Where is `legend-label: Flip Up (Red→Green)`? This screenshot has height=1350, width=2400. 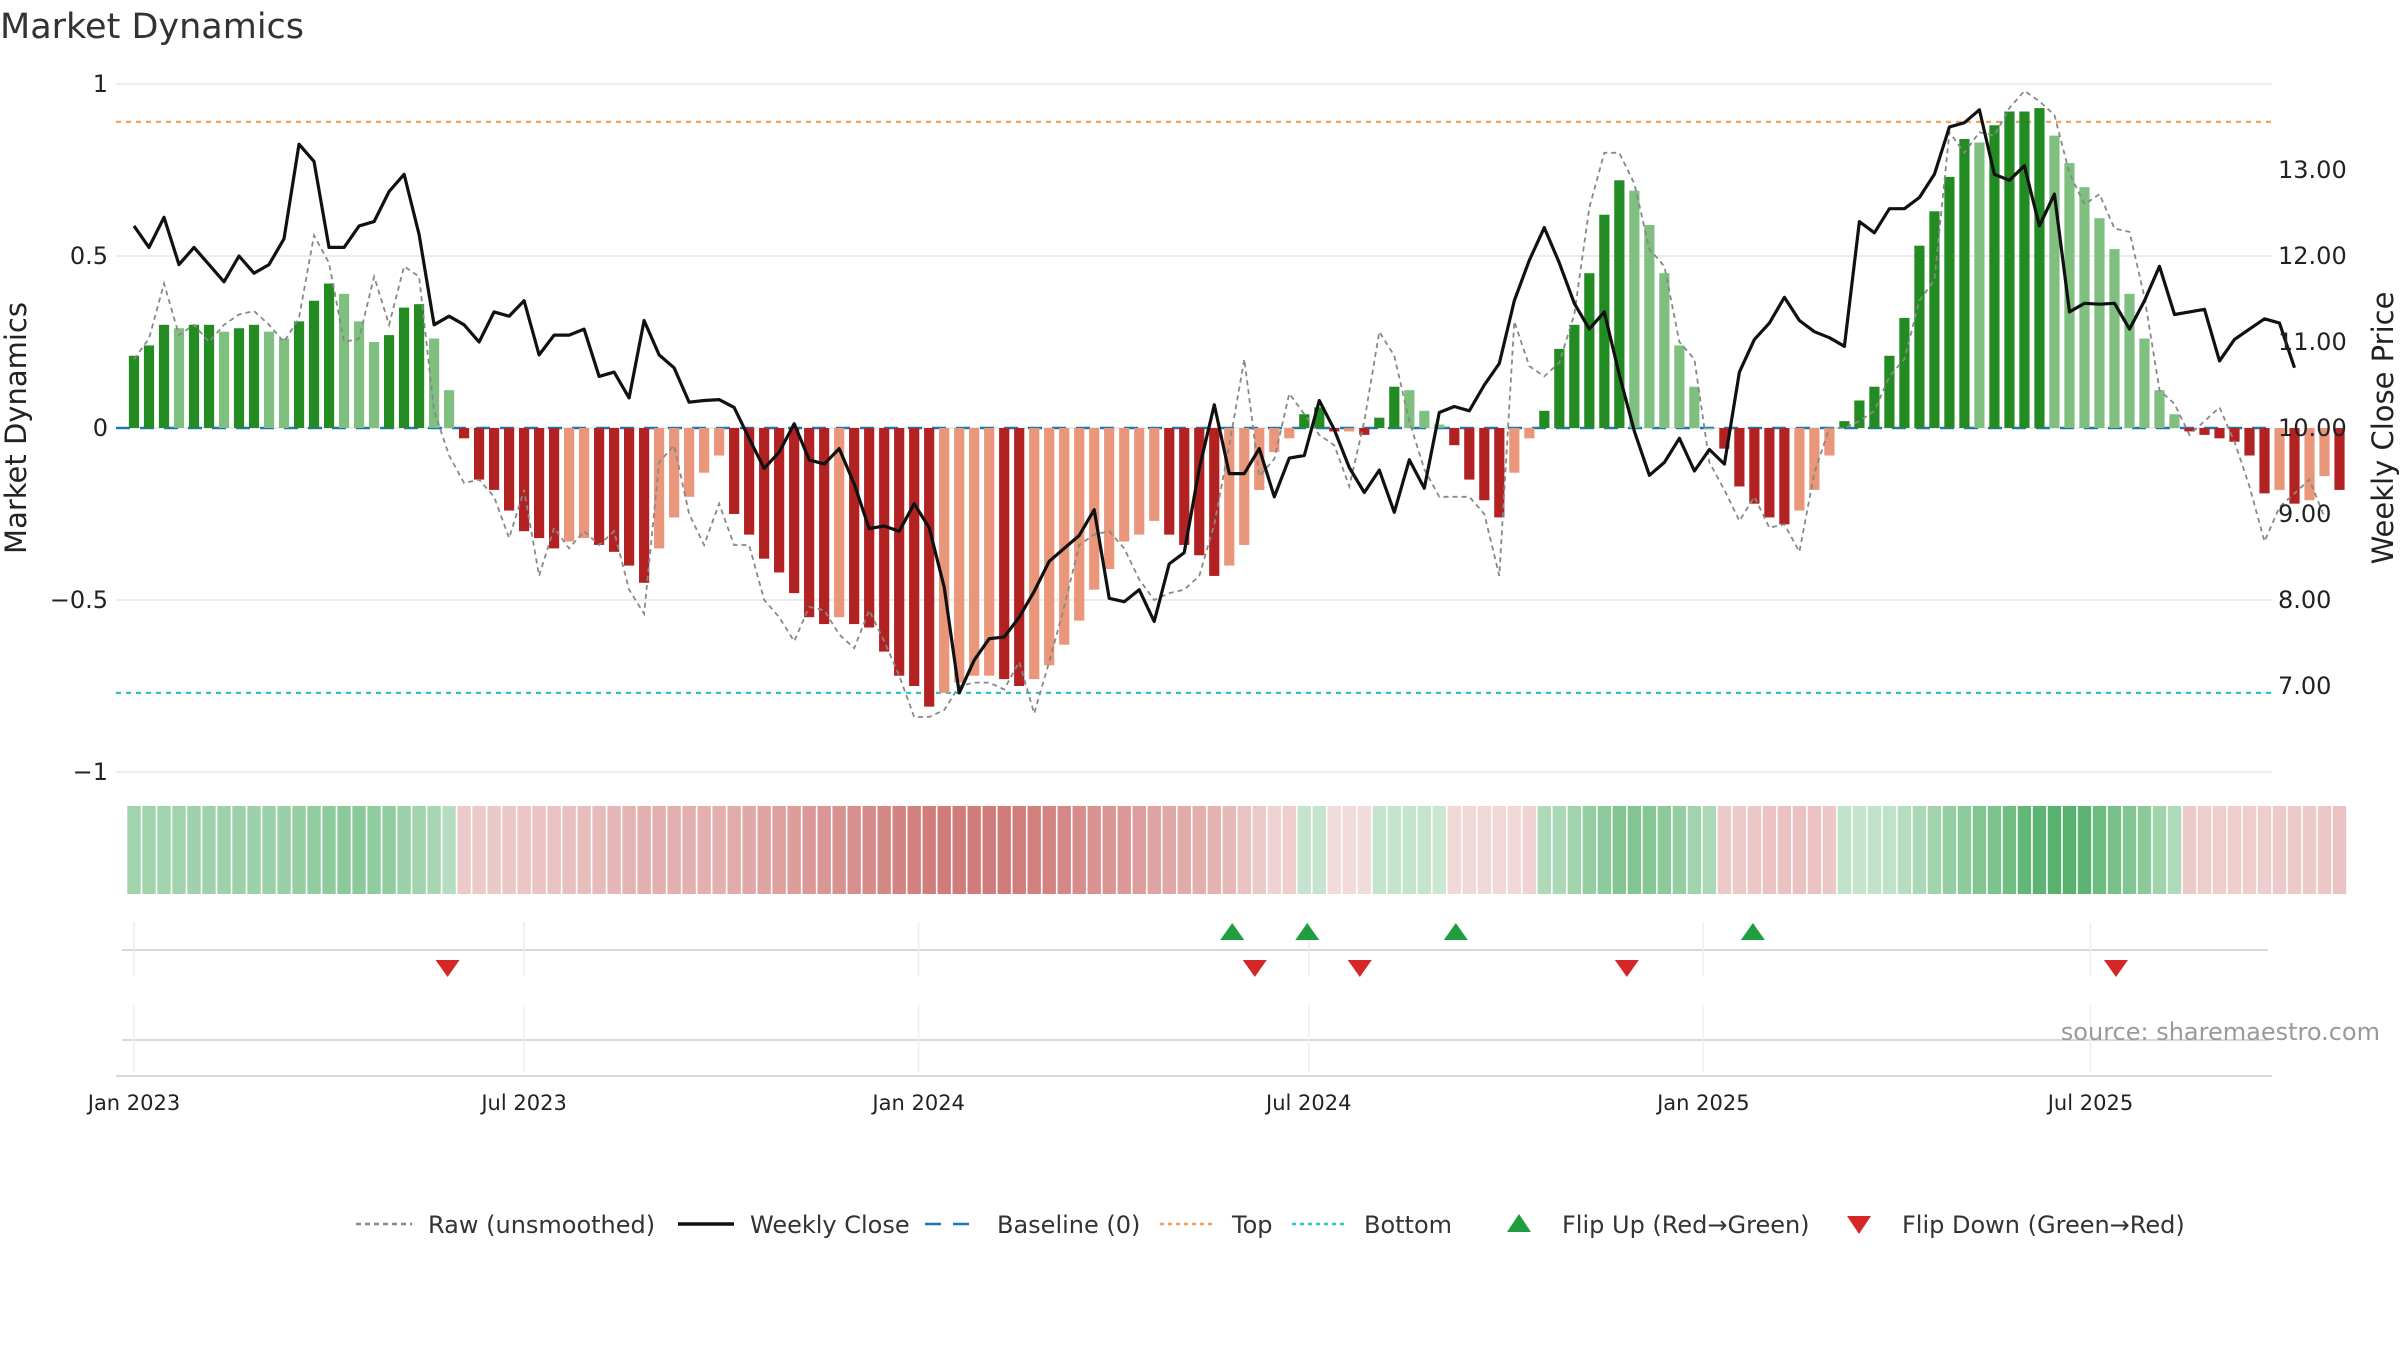
legend-label: Flip Up (Red→Green) is located at coordinates (1686, 1225).